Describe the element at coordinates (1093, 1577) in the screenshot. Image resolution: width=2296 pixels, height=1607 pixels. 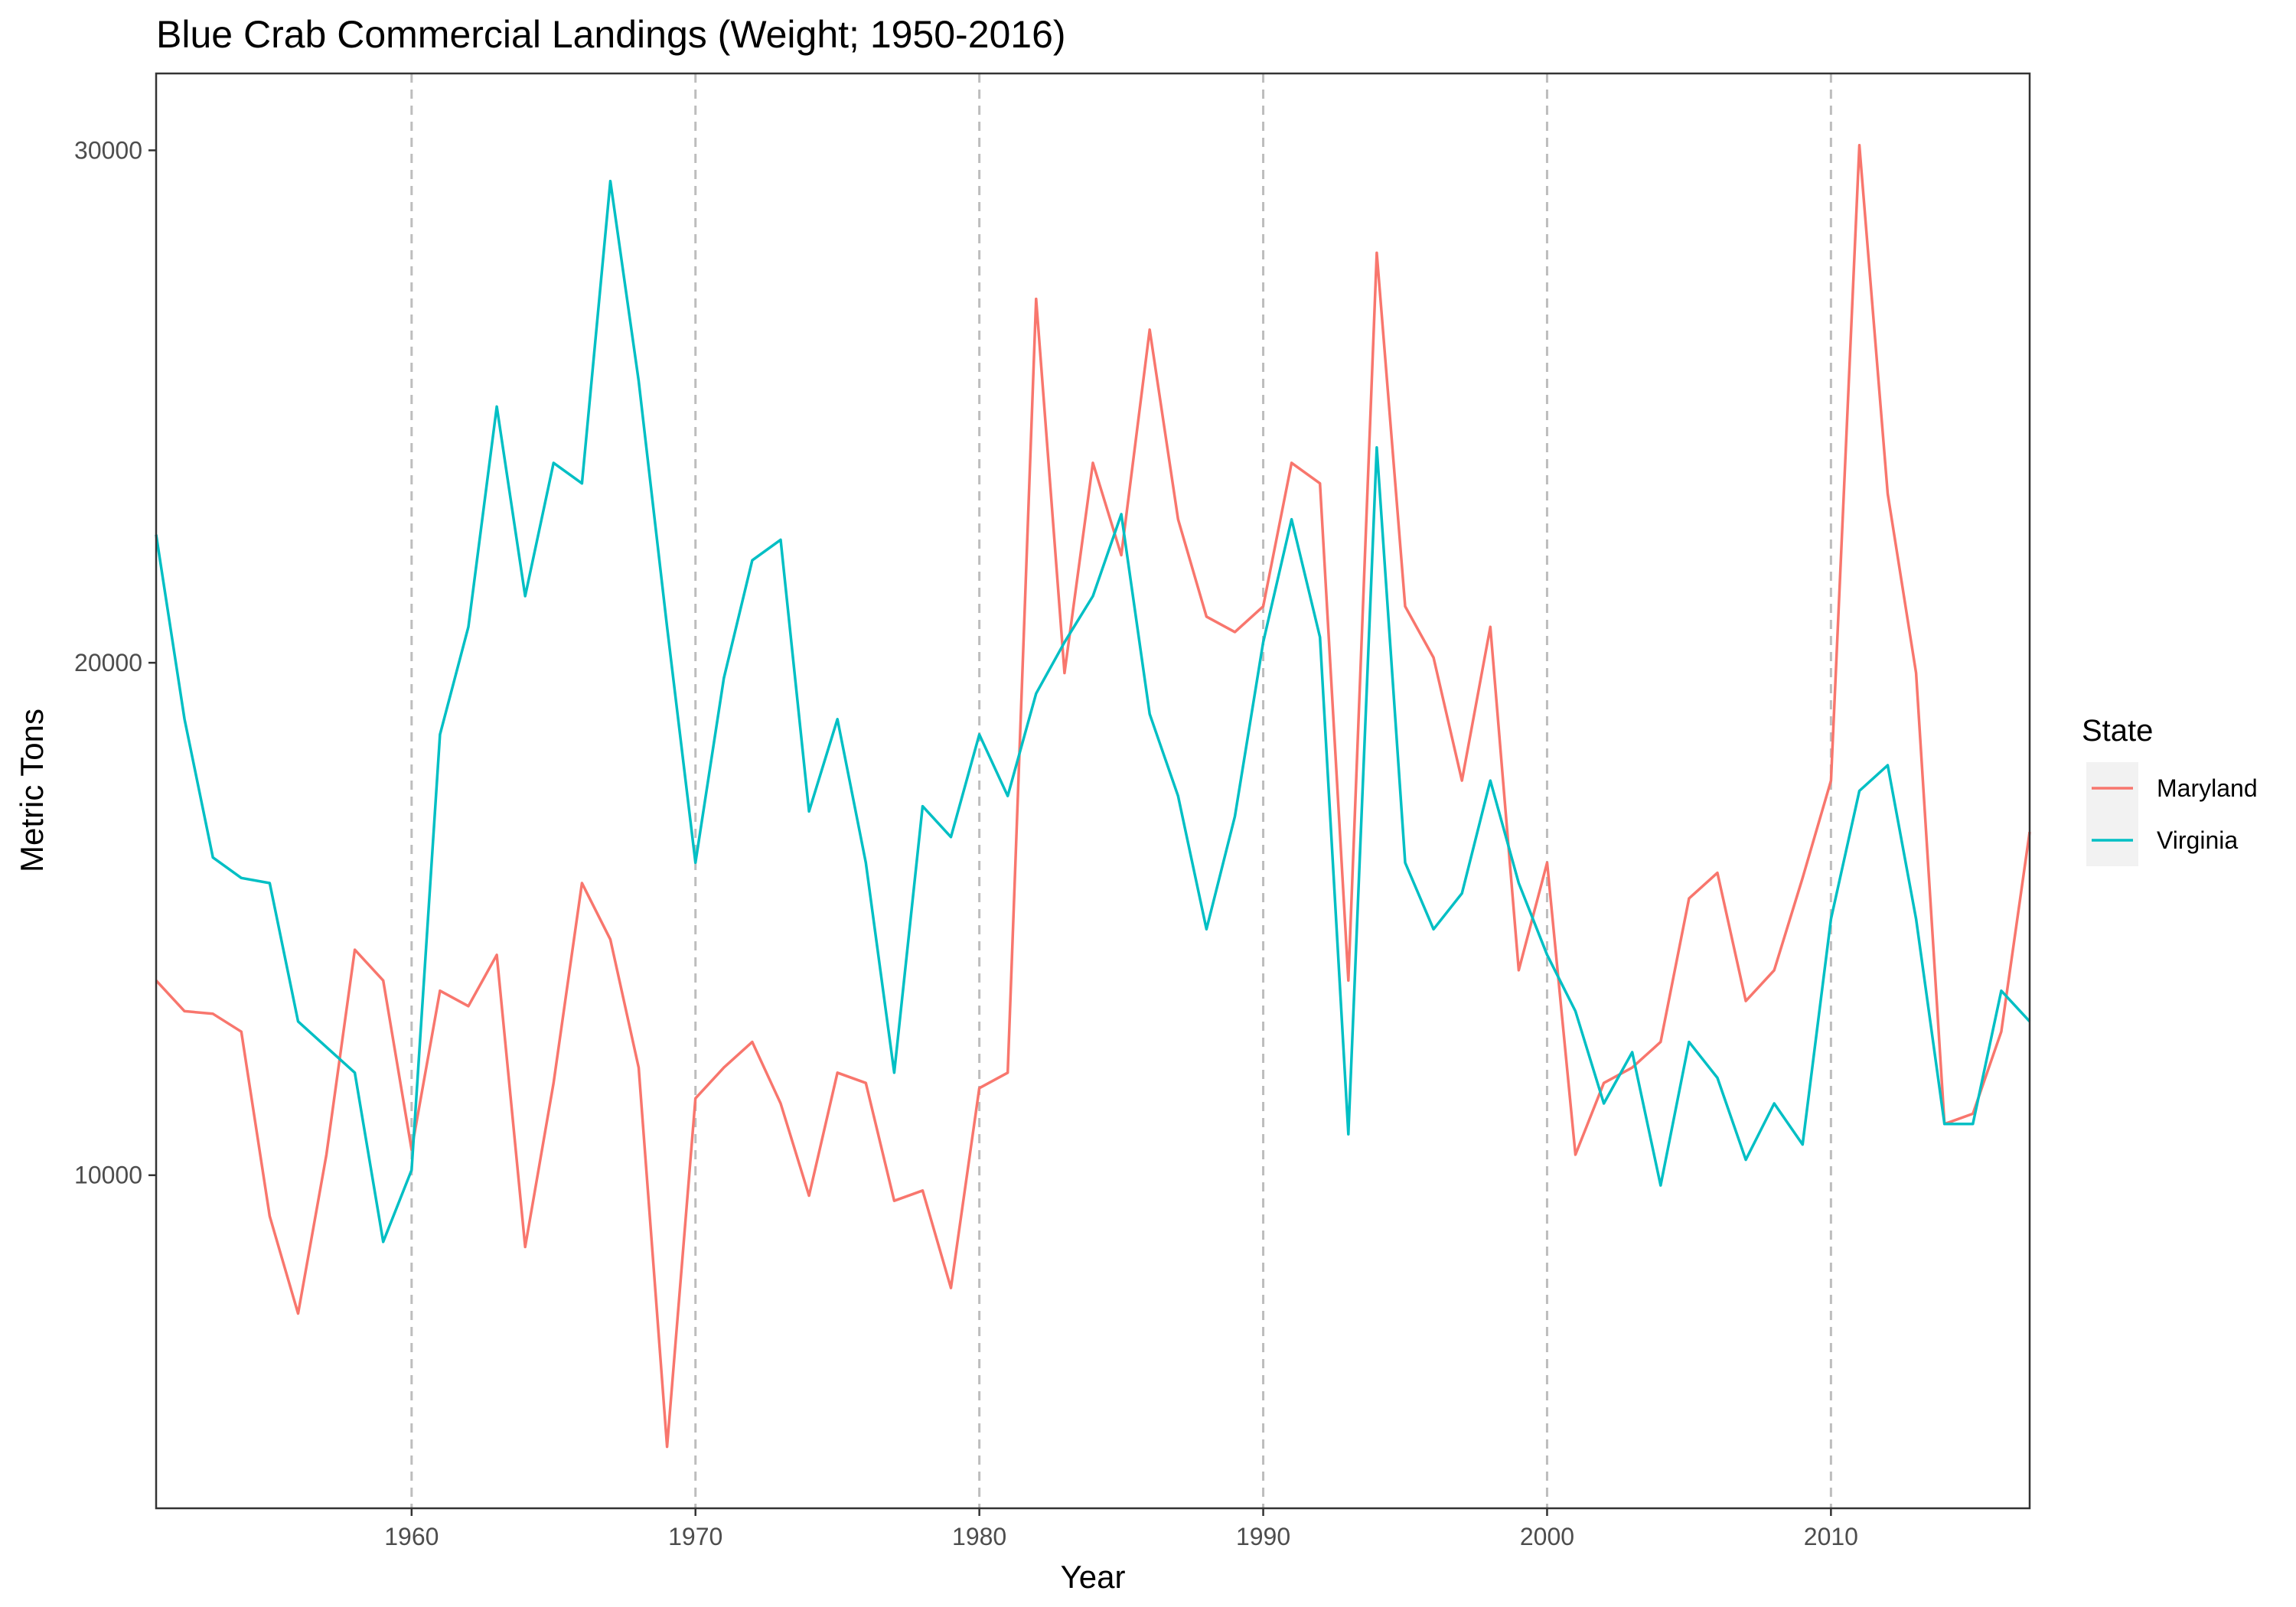
I see `x-axis-title: Year` at that location.